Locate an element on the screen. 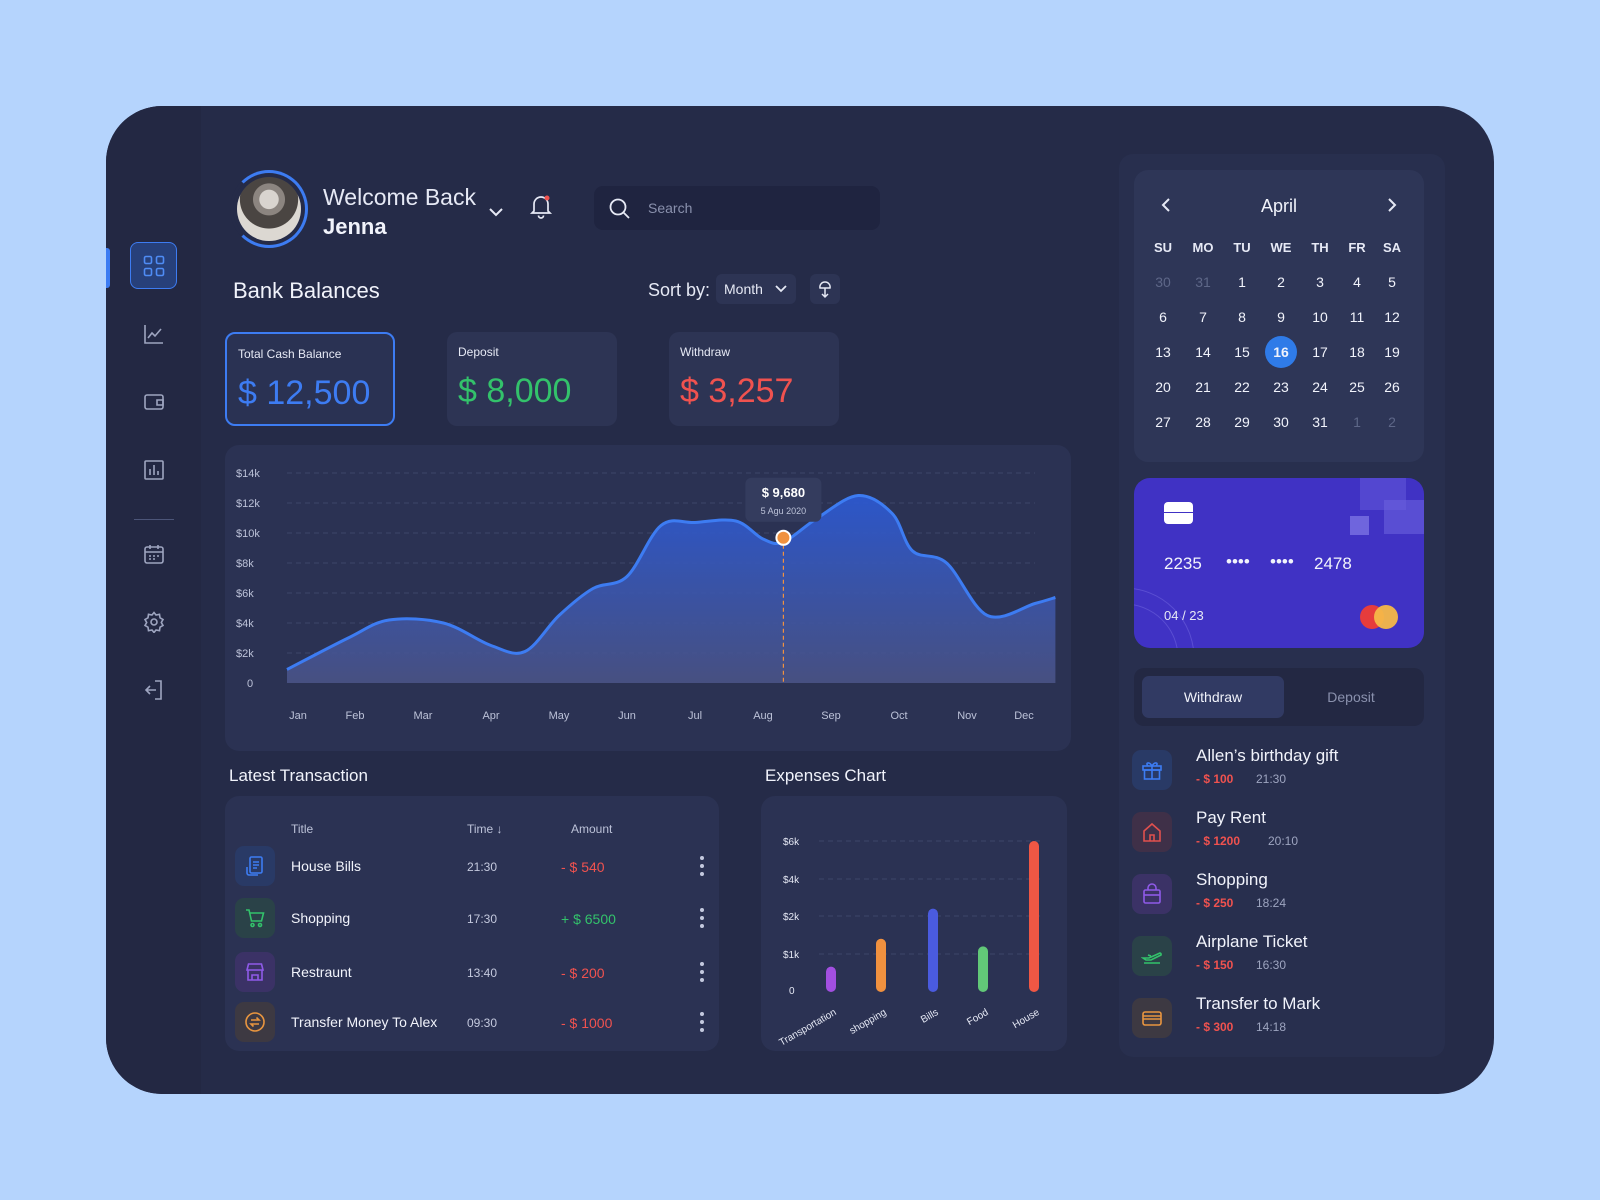 The image size is (1600, 1200). sort-label: Sort by: is located at coordinates (679, 290).